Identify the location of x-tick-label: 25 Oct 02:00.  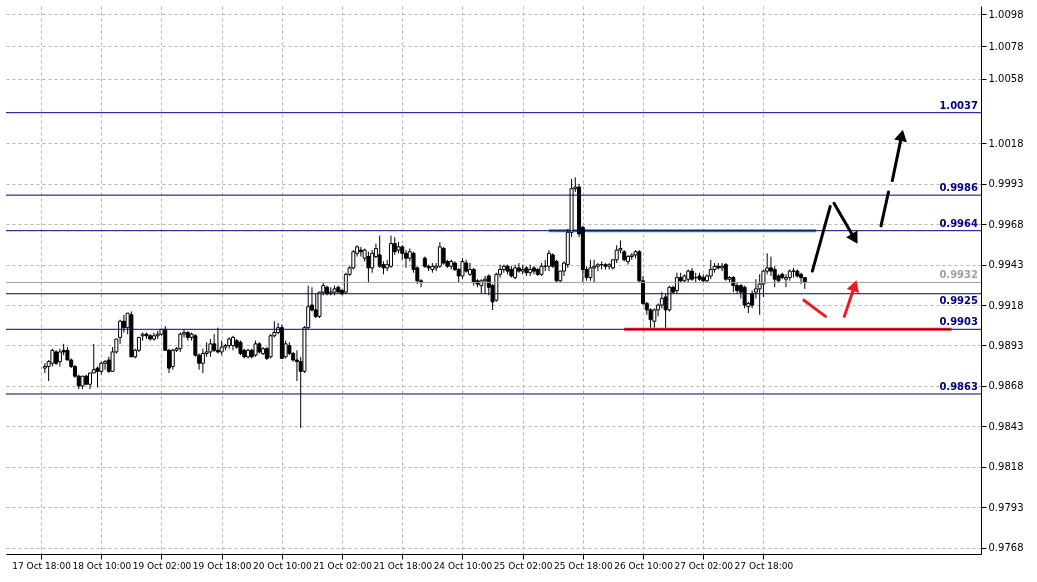
(523, 565).